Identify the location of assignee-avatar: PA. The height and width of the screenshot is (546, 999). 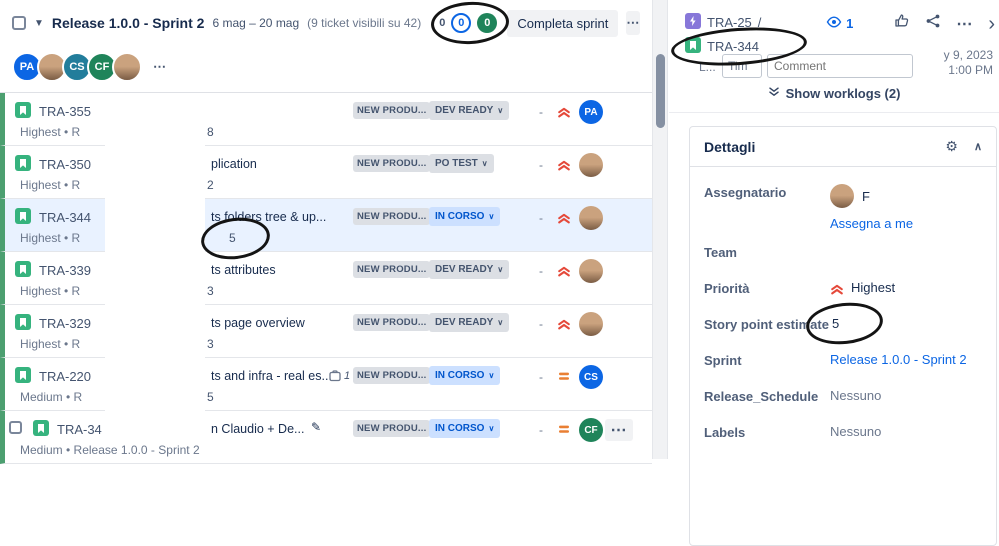
(591, 112).